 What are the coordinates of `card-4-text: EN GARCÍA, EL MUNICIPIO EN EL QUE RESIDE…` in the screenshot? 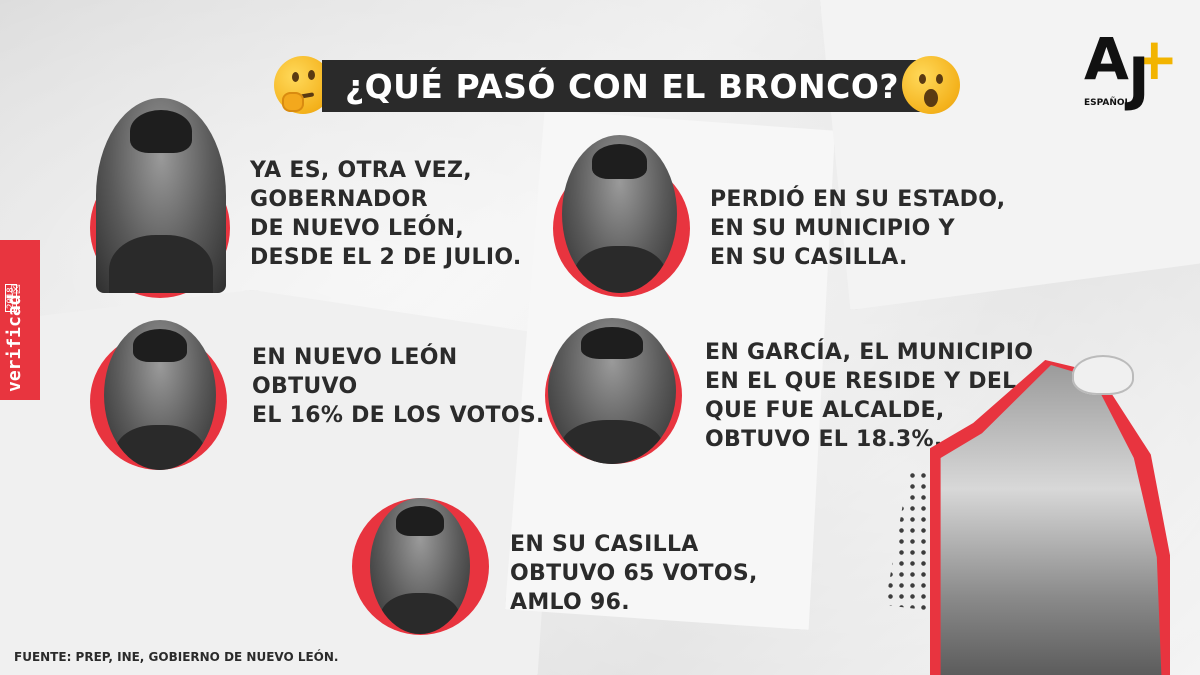 It's located at (869, 396).